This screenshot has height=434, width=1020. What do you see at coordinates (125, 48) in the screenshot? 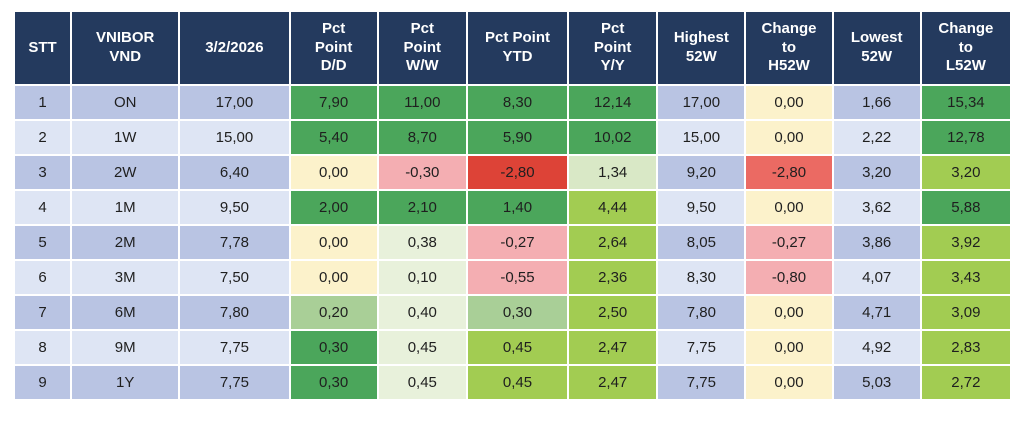
I see `column-header: VNIBOR VND` at bounding box center [125, 48].